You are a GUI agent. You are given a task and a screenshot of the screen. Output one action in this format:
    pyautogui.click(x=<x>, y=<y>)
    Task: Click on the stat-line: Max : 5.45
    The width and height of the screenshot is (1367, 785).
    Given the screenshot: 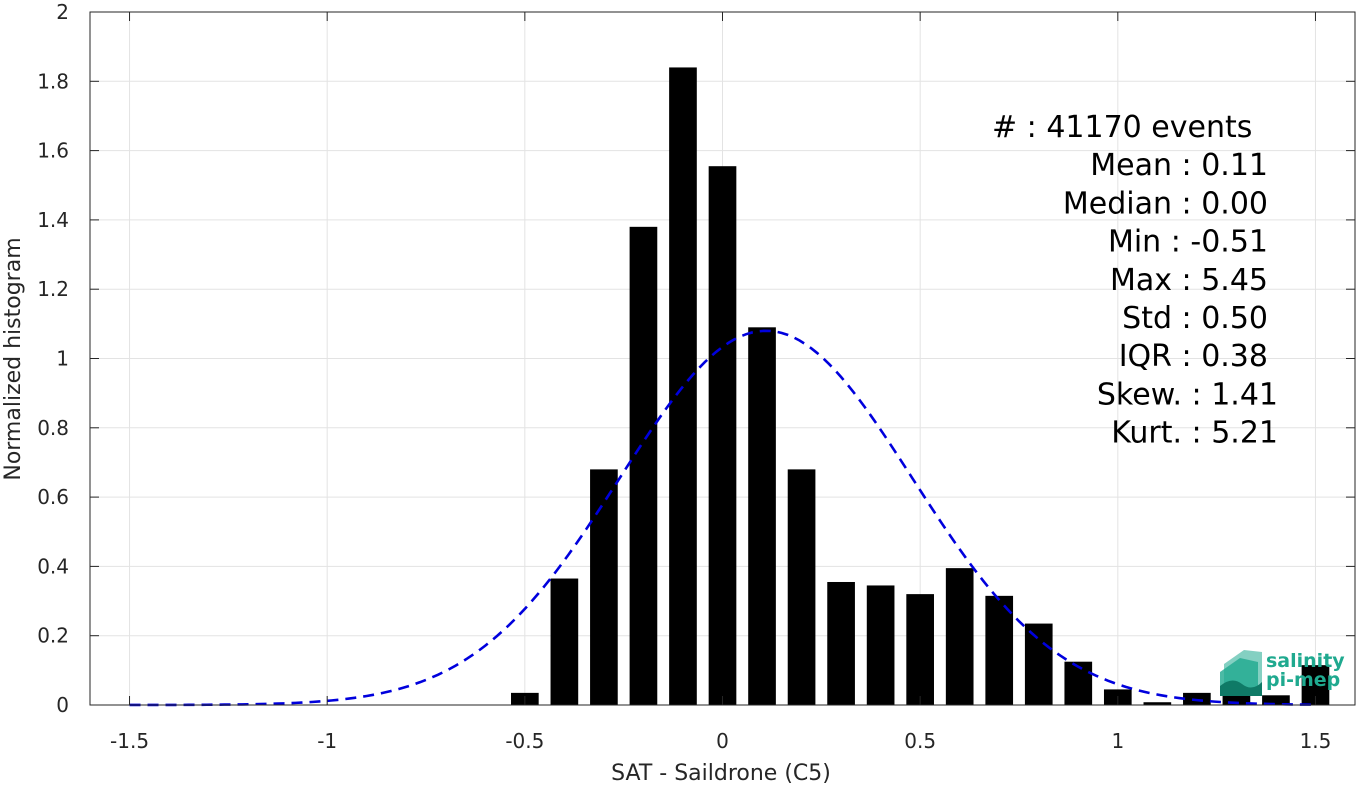 What is the action you would take?
    pyautogui.click(x=1189, y=280)
    